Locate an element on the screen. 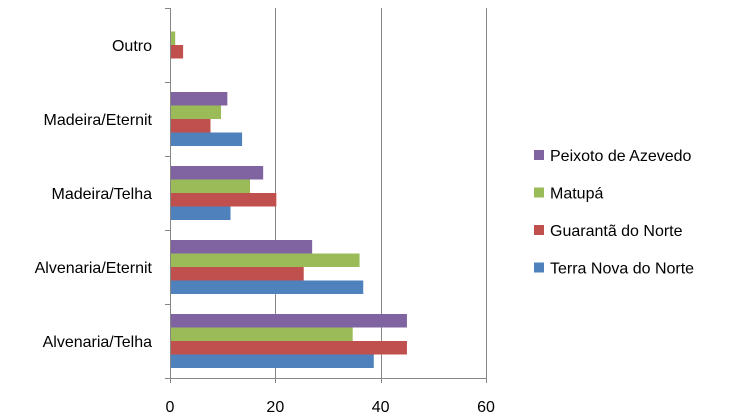 The height and width of the screenshot is (419, 736). legend-label-3: Peixoto de Azevedo is located at coordinates (621, 156).